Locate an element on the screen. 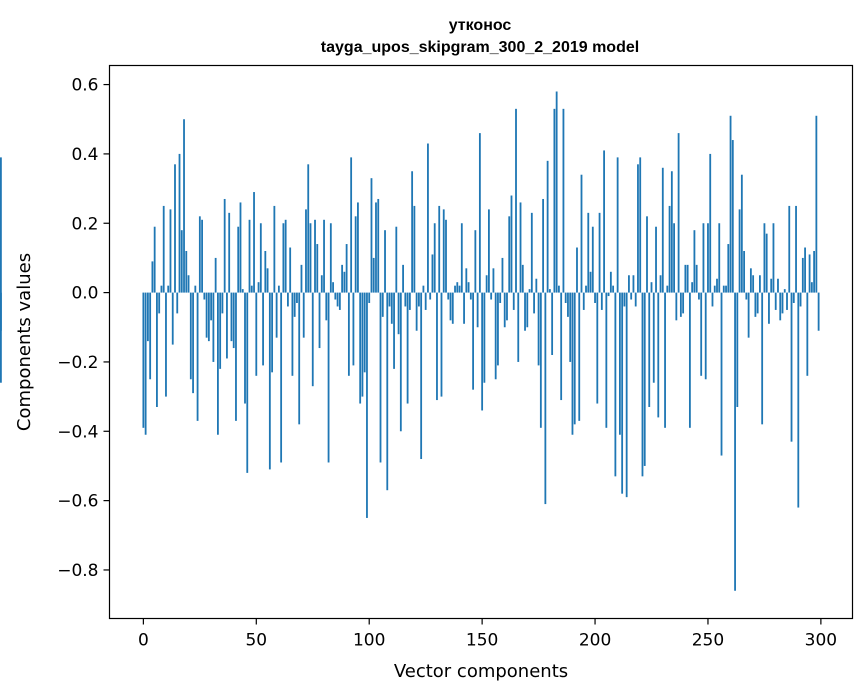  y-tick-label: 0.4 is located at coordinates (84, 155).